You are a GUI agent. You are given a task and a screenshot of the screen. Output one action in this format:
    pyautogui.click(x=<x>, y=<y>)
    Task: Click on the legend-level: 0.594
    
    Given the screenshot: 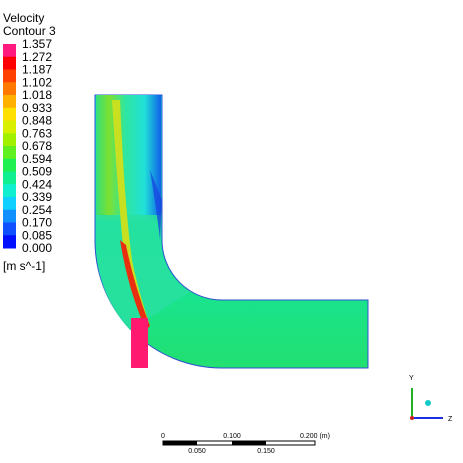 What is the action you would take?
    pyautogui.click(x=37, y=159)
    